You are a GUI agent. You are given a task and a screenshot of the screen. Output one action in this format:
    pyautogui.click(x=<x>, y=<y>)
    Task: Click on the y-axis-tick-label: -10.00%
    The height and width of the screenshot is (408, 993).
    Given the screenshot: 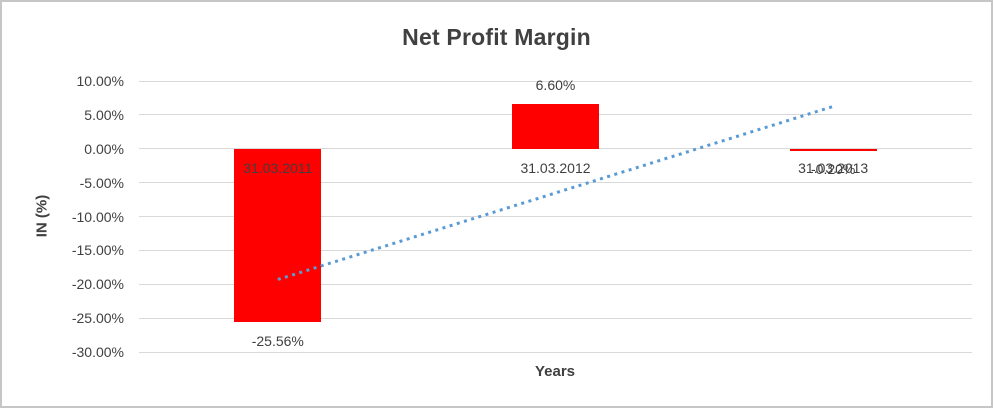 What is the action you would take?
    pyautogui.click(x=97, y=216)
    